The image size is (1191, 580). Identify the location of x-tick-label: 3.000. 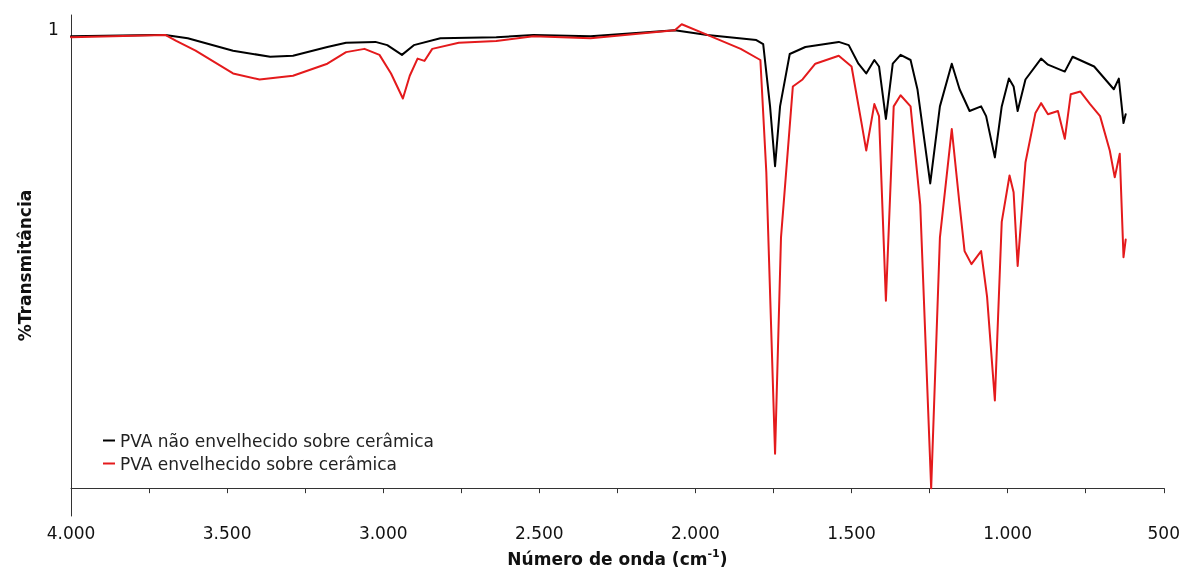
(383, 532).